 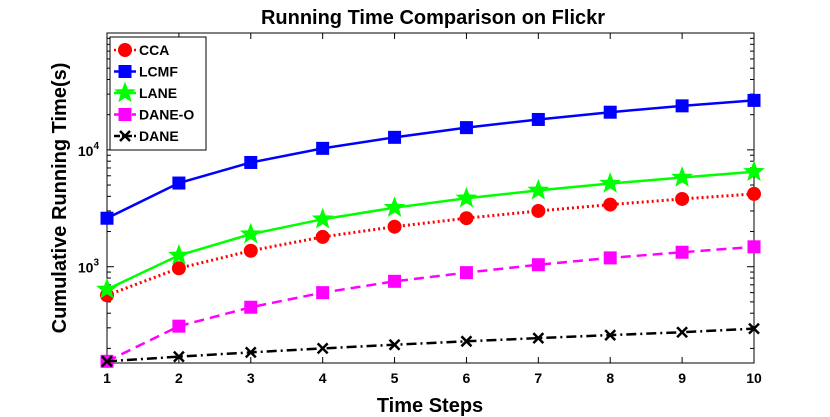 I want to click on x-tick-label: 5, so click(x=395, y=378).